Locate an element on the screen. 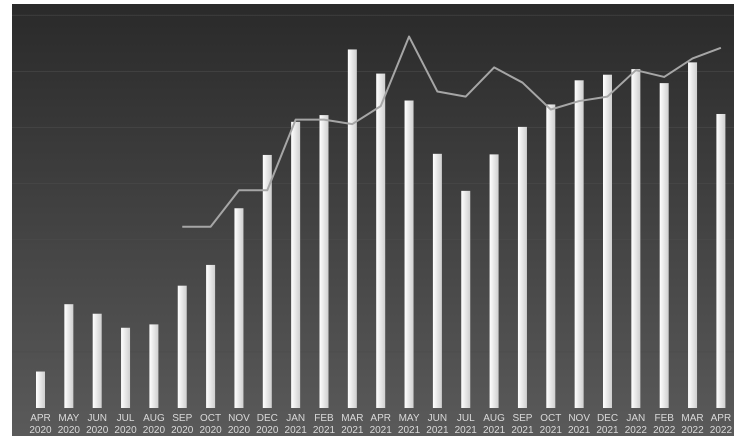 The image size is (734, 436). bar-apr-2022 is located at coordinates (721, 260).